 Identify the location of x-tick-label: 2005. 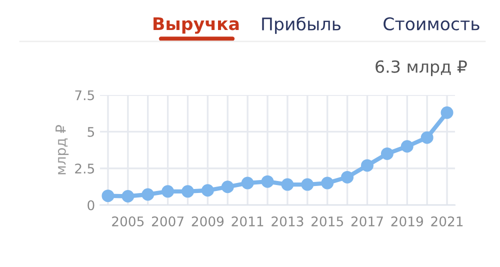
(128, 221).